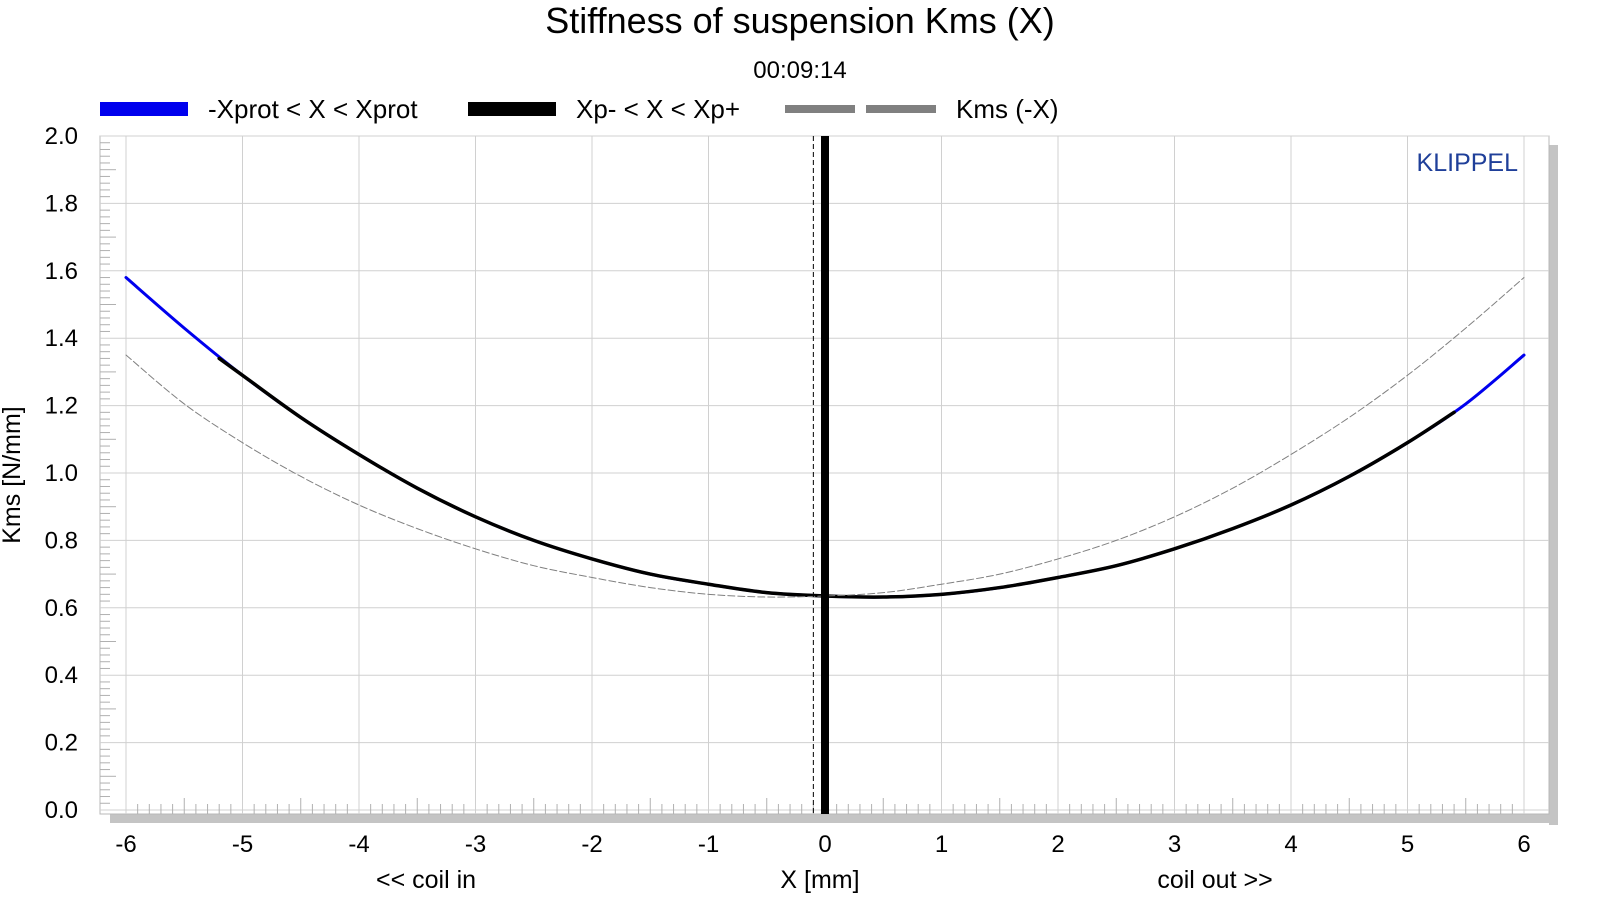 The image size is (1600, 900). What do you see at coordinates (313, 109) in the screenshot?
I see `legend-label-protected-range: -Xprot < X < Xprot` at bounding box center [313, 109].